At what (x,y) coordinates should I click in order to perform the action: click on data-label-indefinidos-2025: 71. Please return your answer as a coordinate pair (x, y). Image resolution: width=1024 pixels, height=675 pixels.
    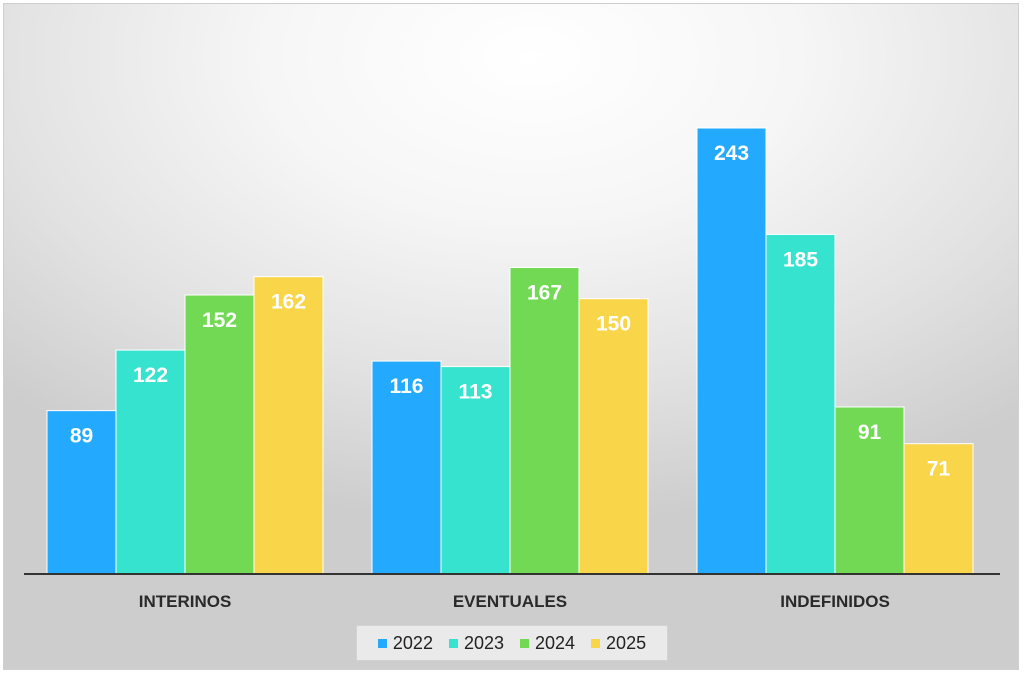
    Looking at the image, I should click on (939, 469).